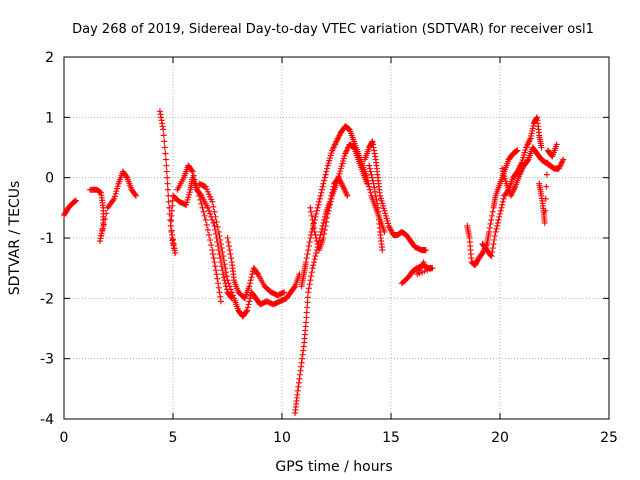 This screenshot has height=480, width=640. What do you see at coordinates (512, 187) in the screenshot?
I see `series-track-n` at bounding box center [512, 187].